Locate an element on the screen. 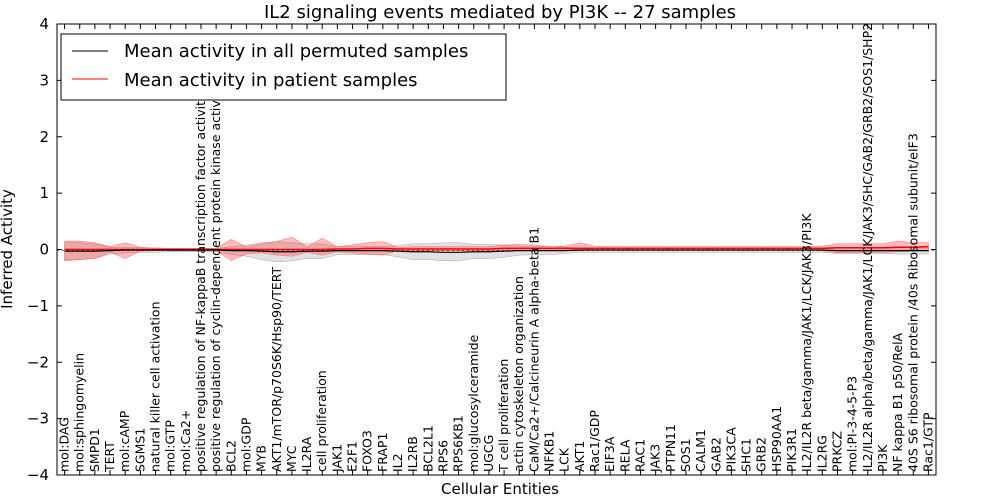 The width and height of the screenshot is (1000, 500). category-label: mol:GTP is located at coordinates (170, 446).